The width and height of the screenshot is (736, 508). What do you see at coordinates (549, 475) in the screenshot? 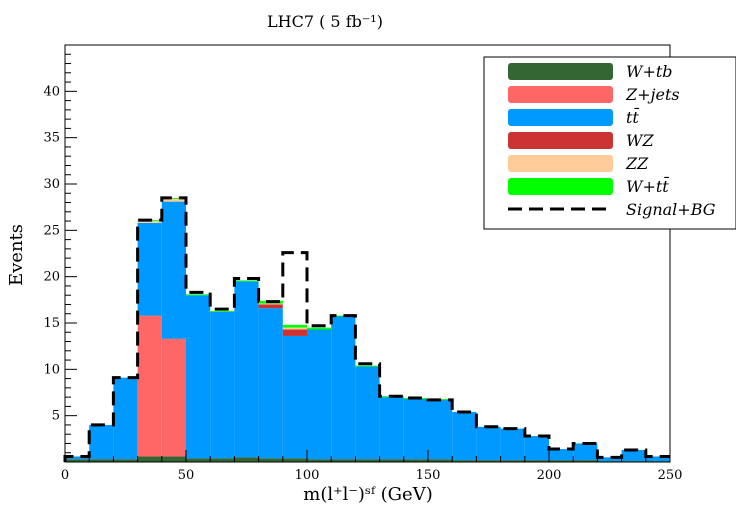
I see `x-tick-label: 200` at bounding box center [549, 475].